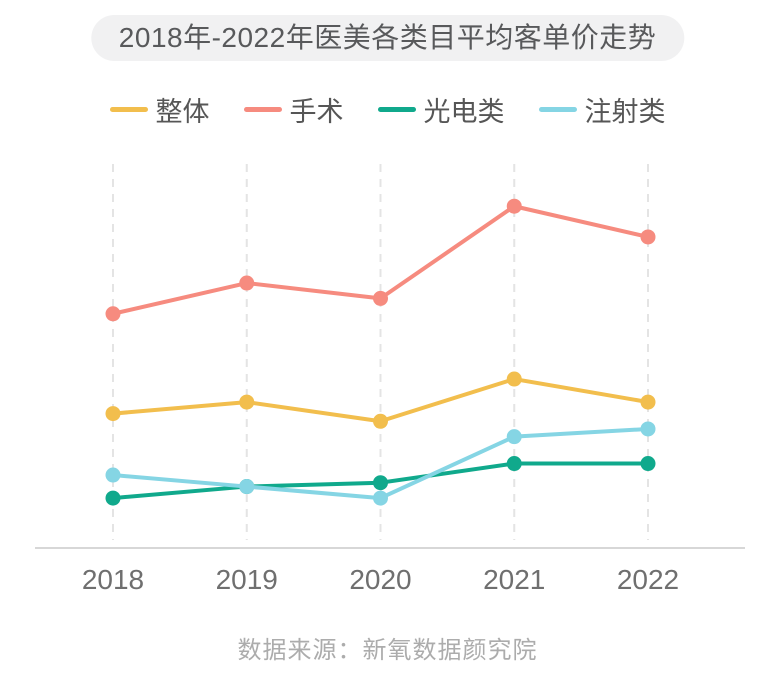  I want to click on series-point-overall-2022, so click(648, 402).